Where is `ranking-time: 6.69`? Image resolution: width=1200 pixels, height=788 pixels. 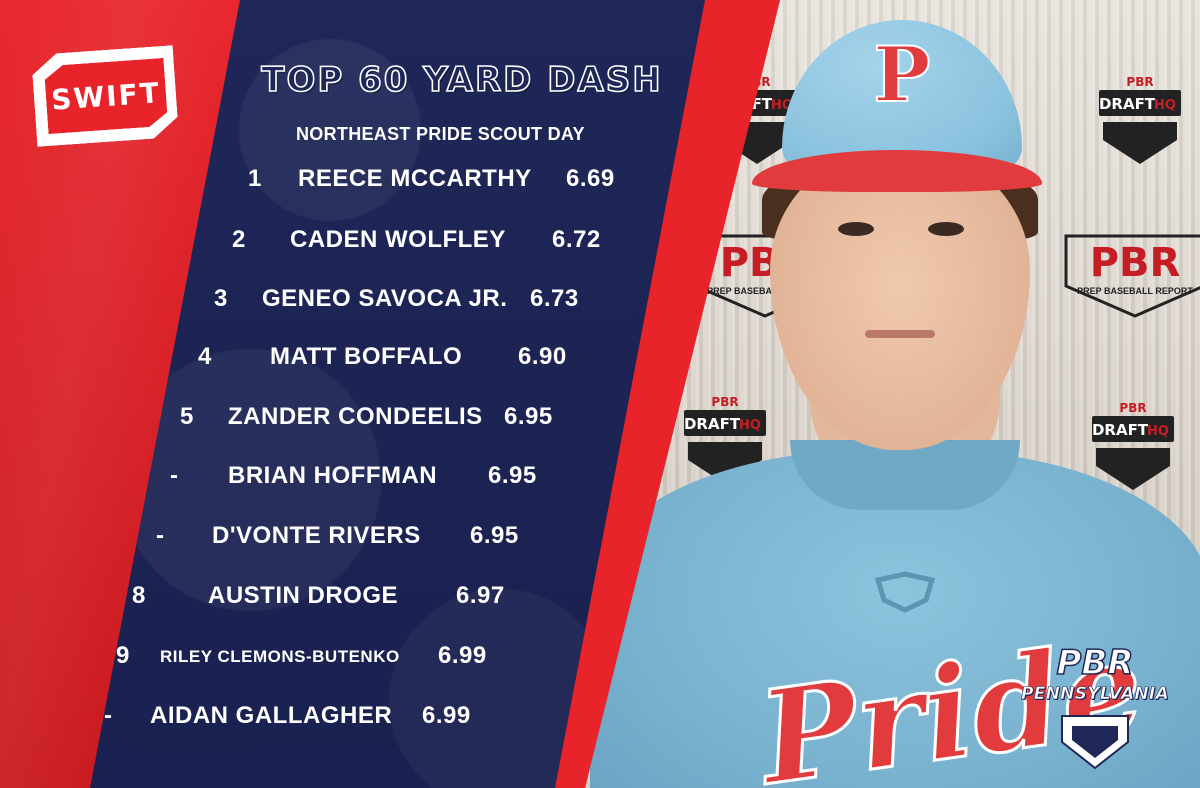
ranking-time: 6.69 is located at coordinates (590, 178).